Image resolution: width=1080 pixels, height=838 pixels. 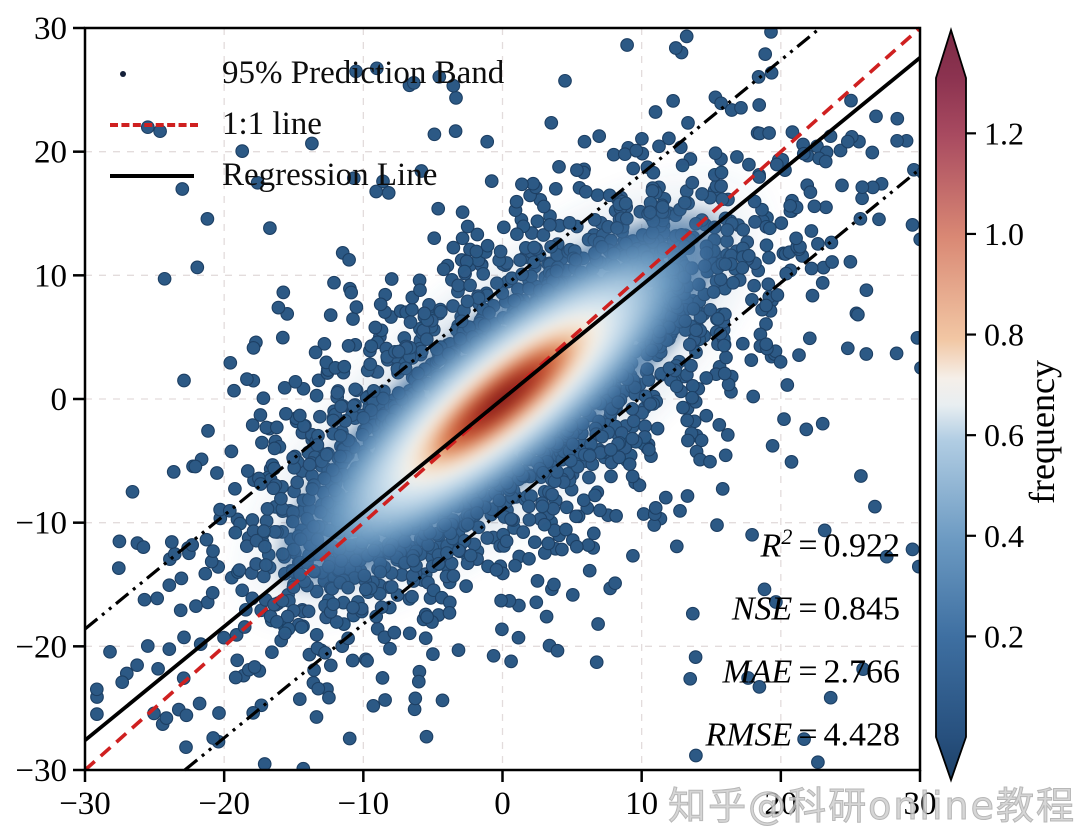 What do you see at coordinates (920, 804) in the screenshot?
I see `x-tick-label: 30` at bounding box center [920, 804].